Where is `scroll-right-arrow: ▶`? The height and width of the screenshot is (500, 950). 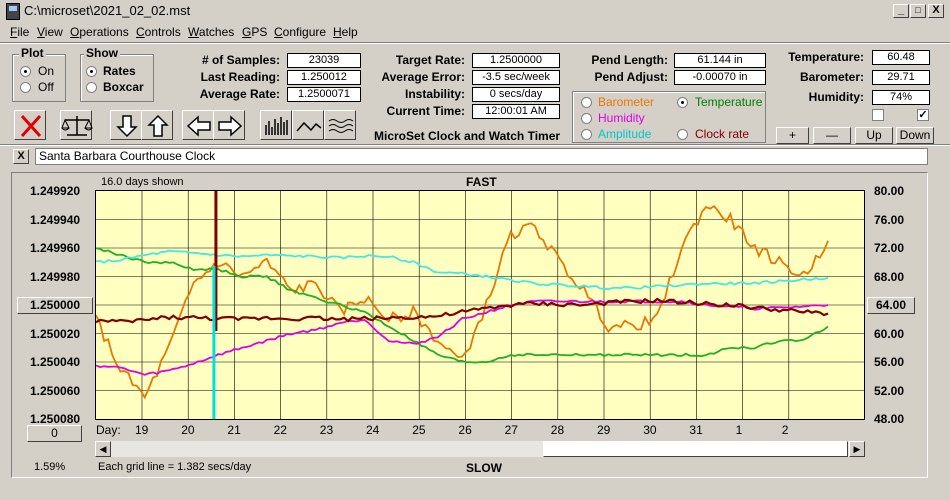 scroll-right-arrow: ▶ is located at coordinates (857, 449).